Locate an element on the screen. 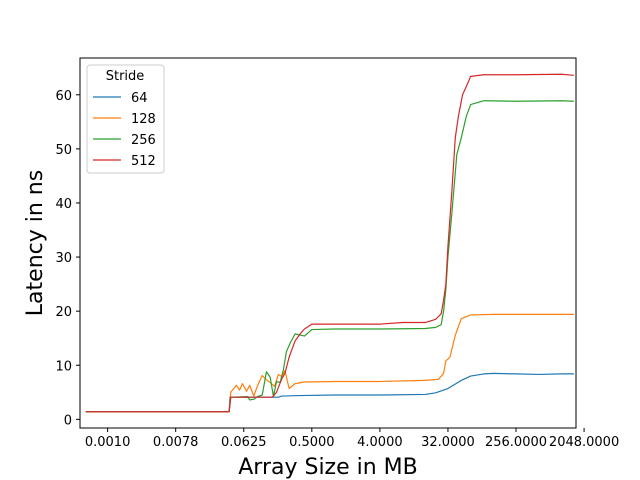 The width and height of the screenshot is (640, 480). legend: Stride 64 128 256 512 is located at coordinates (125, 119).